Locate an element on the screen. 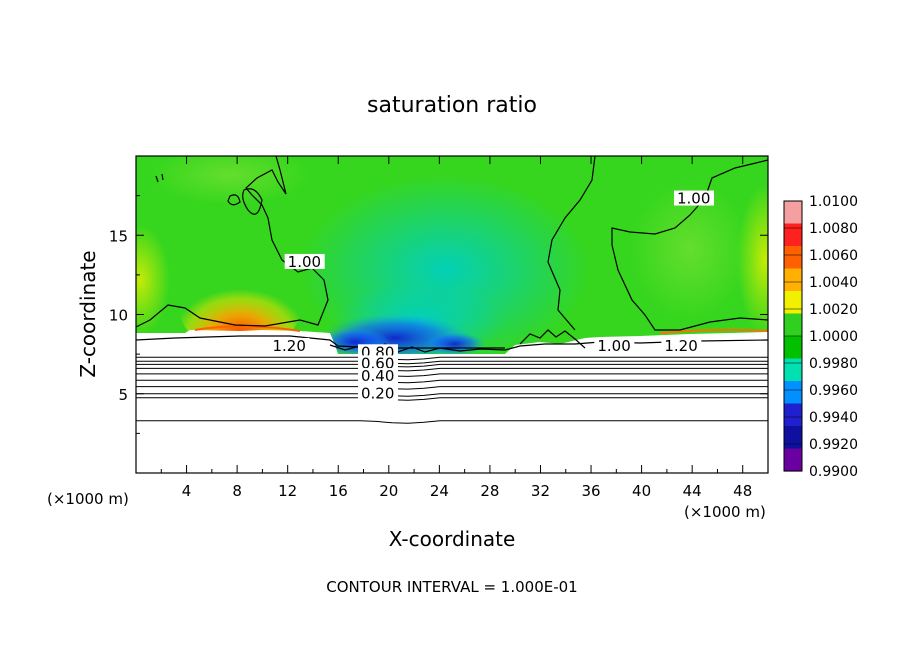 Image resolution: width=904 pixels, height=654 pixels. x-tick-label: 48 is located at coordinates (742, 491).